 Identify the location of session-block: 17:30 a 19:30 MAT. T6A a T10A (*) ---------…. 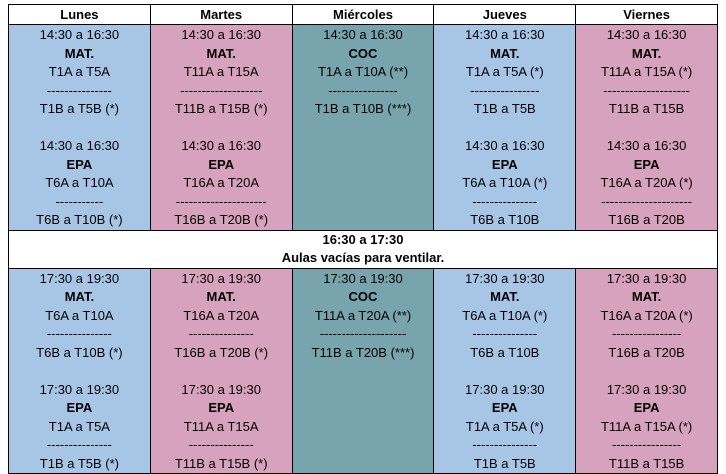
(504, 316).